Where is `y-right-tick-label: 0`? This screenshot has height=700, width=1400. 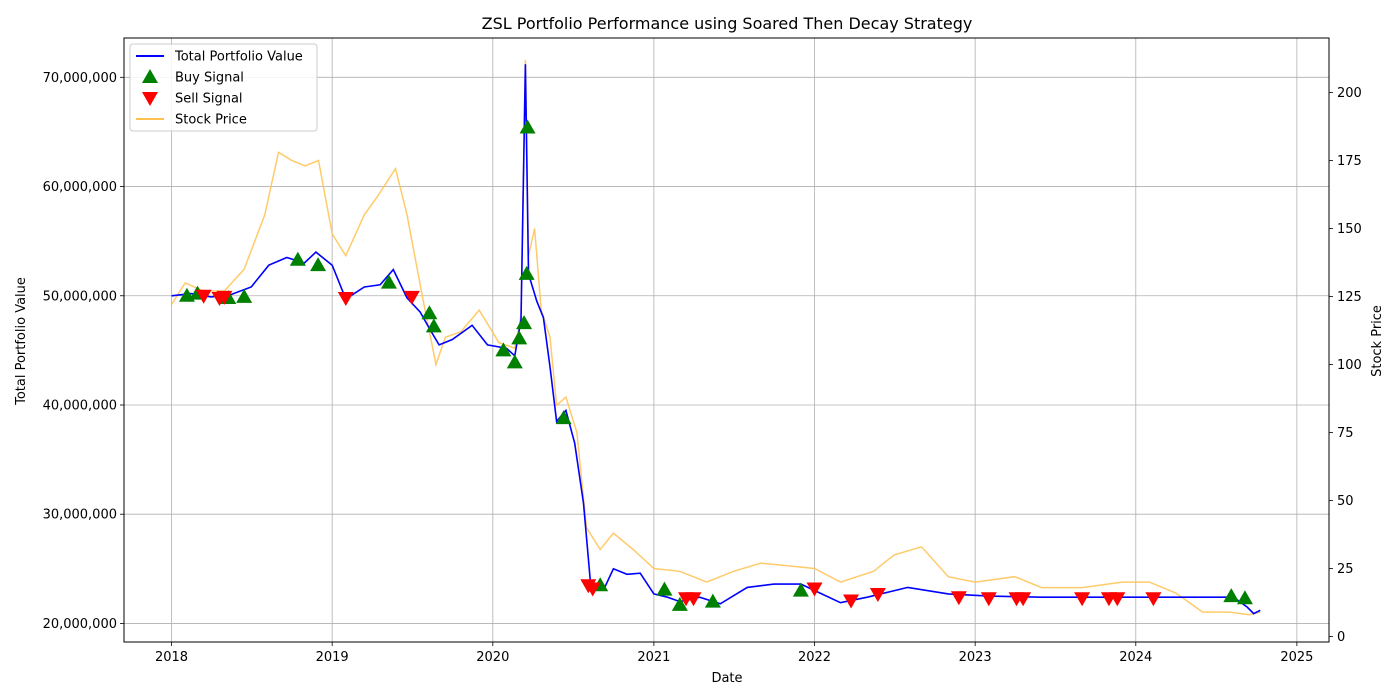
y-right-tick-label: 0 is located at coordinates (1341, 637).